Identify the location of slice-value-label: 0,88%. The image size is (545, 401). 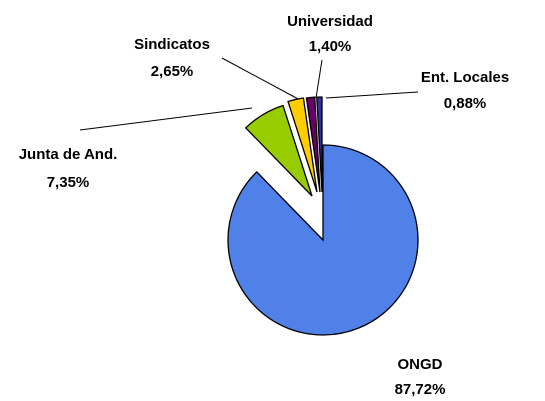
(465, 103).